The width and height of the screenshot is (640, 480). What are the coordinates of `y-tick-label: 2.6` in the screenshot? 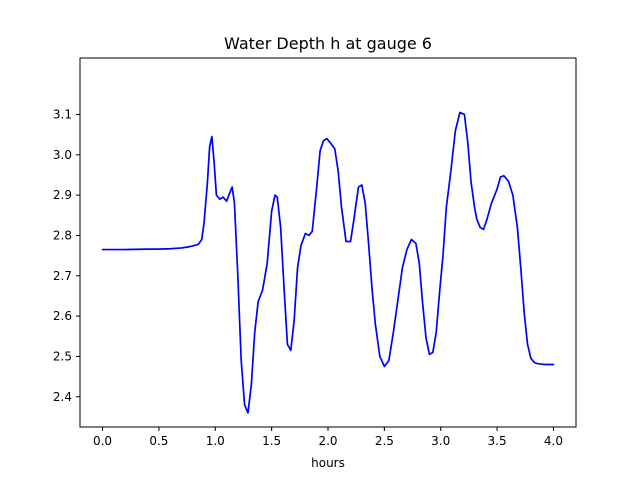 It's located at (62, 316).